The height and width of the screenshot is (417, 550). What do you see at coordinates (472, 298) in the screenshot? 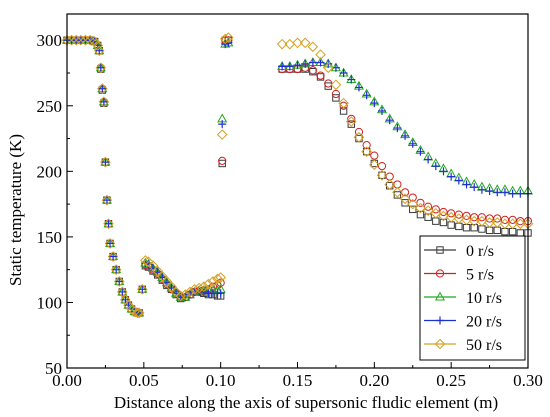
I see `legend: 0 r/s 5 r/s 10 r/s 20 r/s 50 r/s` at bounding box center [472, 298].